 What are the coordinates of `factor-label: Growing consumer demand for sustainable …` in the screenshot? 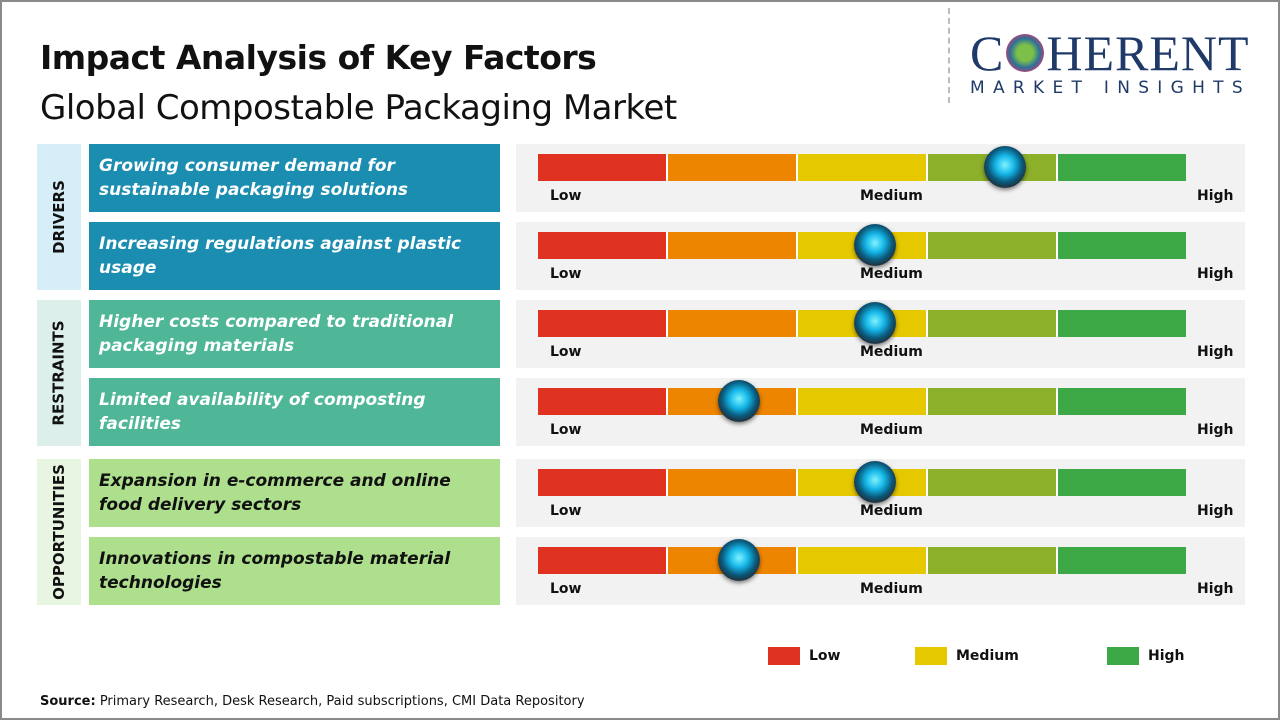 It's located at (294, 178).